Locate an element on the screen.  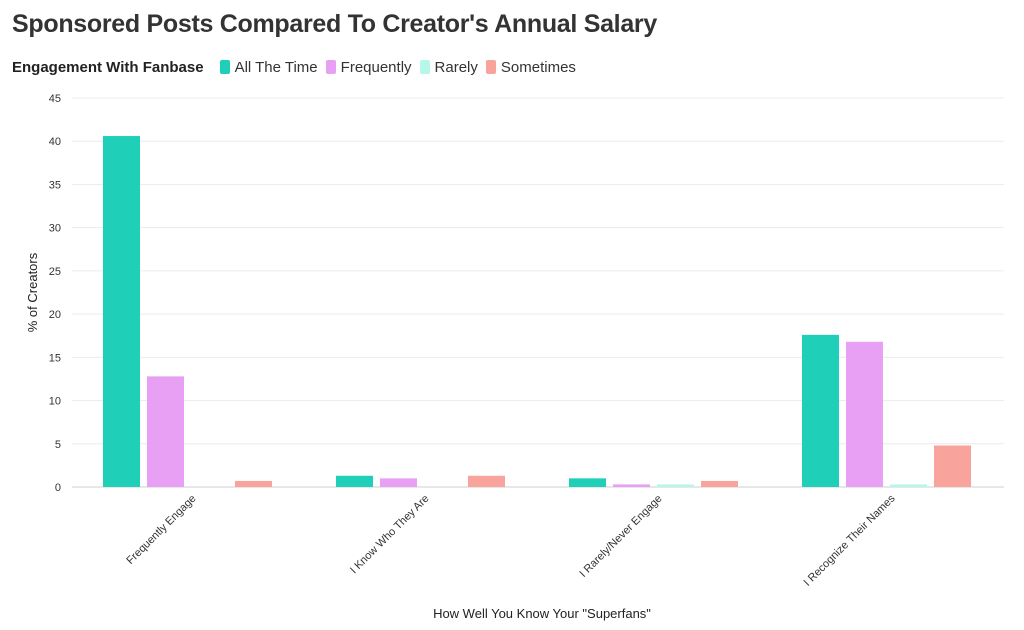
y-tick-label: 35 is located at coordinates (55, 185).